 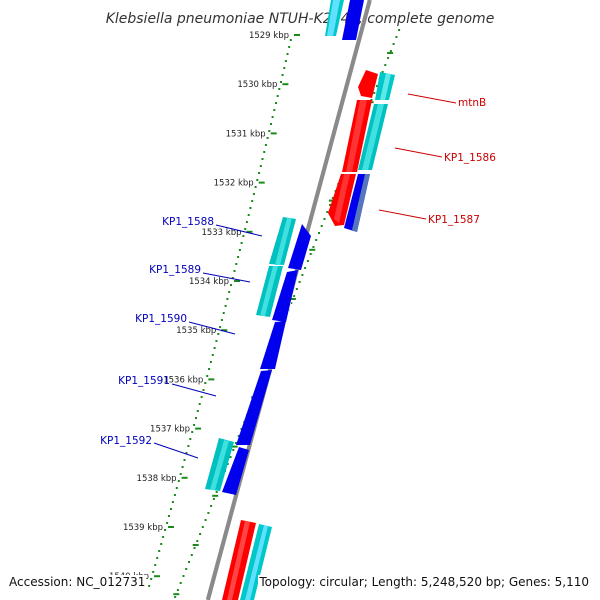 I want to click on gene-mtnb-cds, so click(x=376, y=85).